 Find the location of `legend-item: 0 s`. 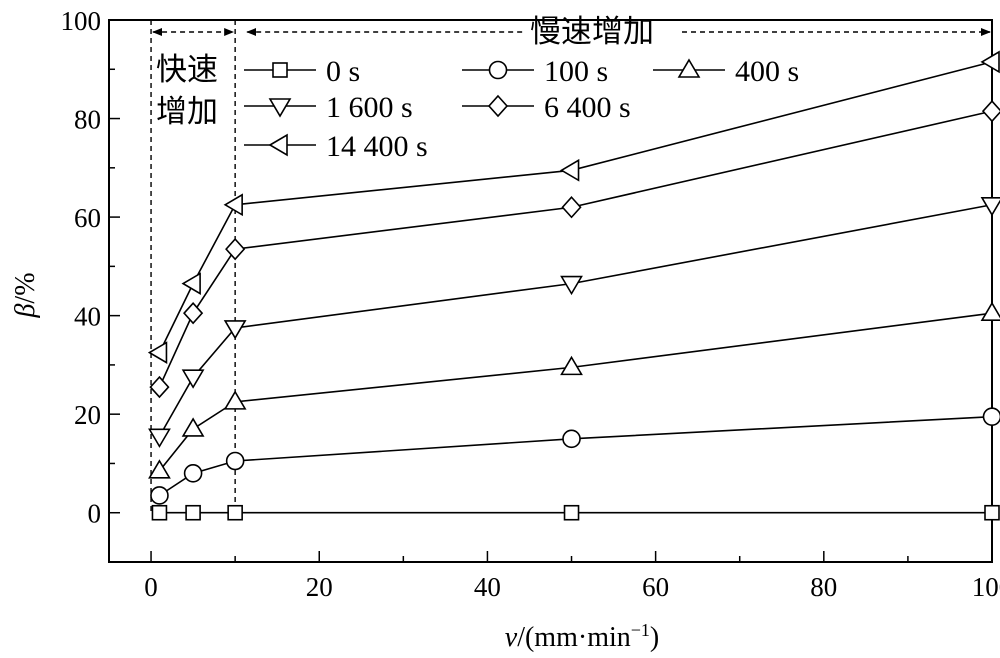

legend-item: 0 s is located at coordinates (302, 71).